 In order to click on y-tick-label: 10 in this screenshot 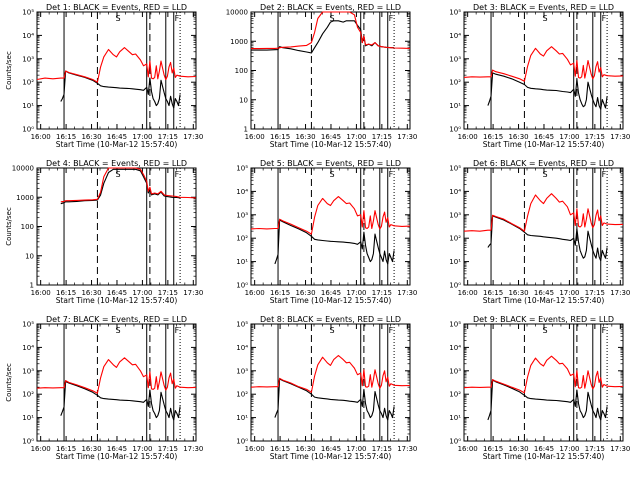, I will do `click(243, 100)`.